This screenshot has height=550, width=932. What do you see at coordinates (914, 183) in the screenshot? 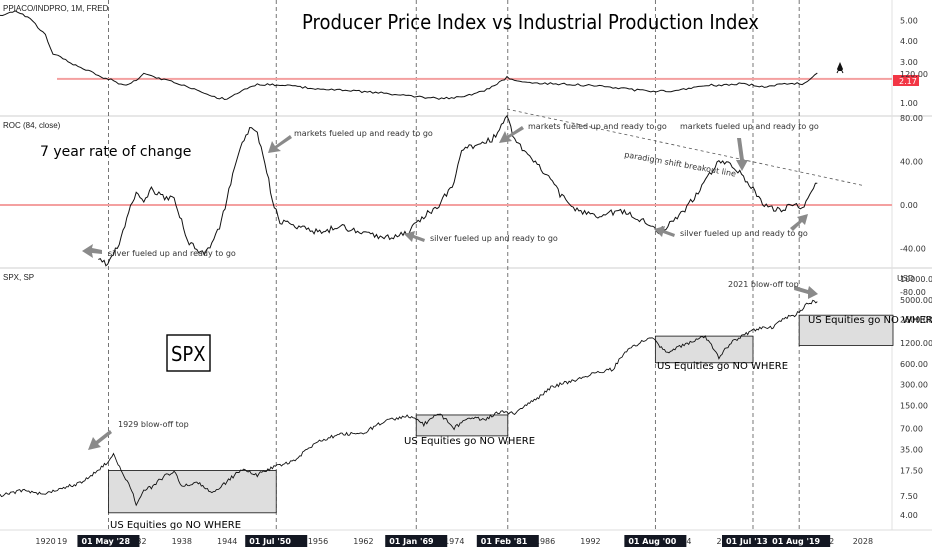
I see `roc-y-axis: 120.00 80.00 40.00 0.00 -40.00 -80.00` at bounding box center [914, 183].